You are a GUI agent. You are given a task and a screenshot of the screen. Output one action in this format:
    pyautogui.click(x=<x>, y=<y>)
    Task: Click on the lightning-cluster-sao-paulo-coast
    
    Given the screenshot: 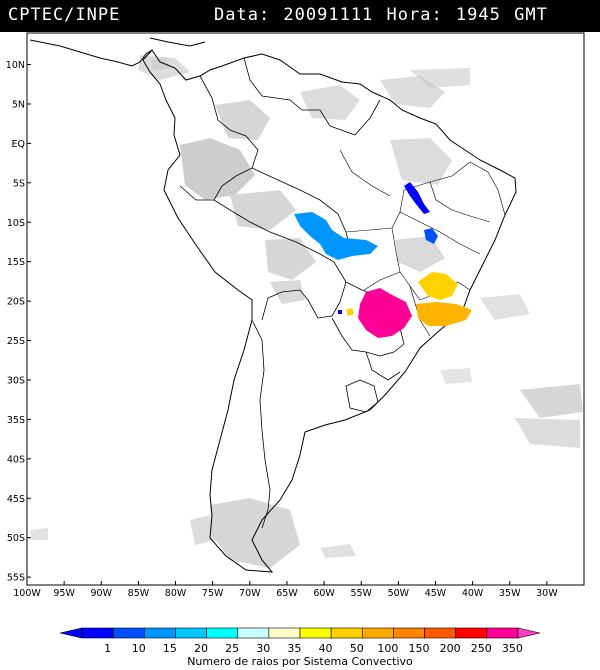 What is the action you would take?
    pyautogui.click(x=444, y=314)
    